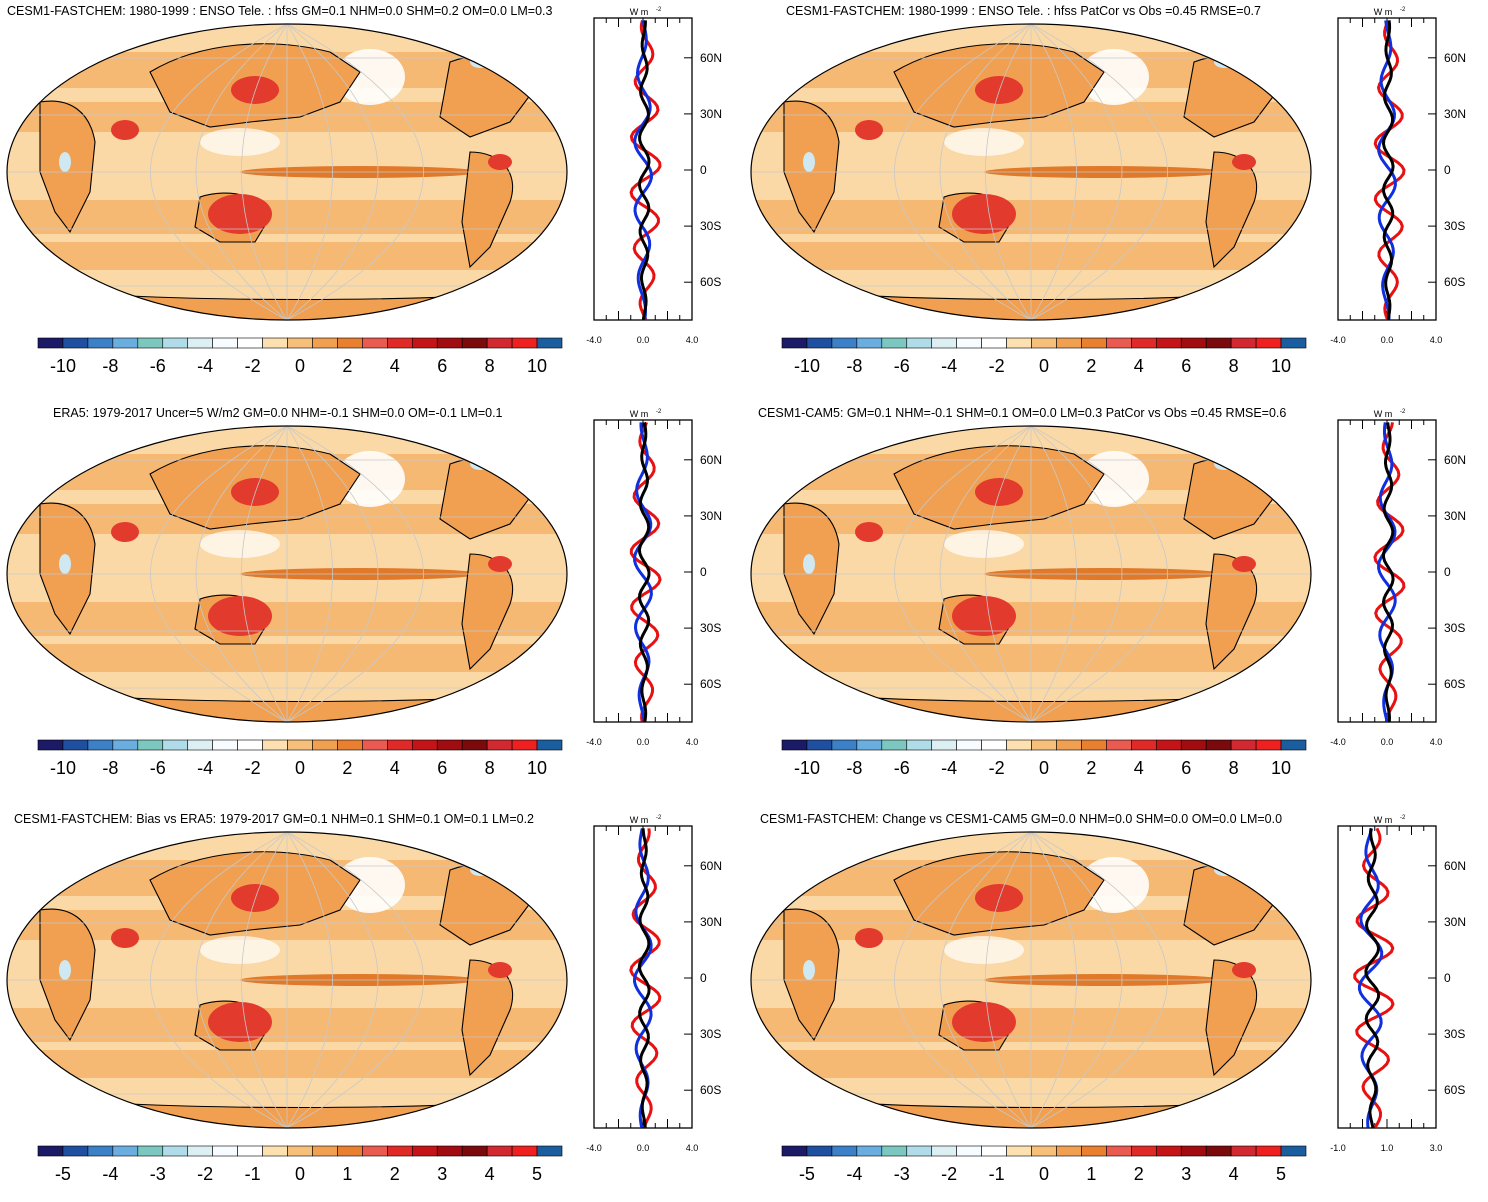 The image size is (1488, 1202). What do you see at coordinates (807, 366) in the screenshot?
I see `colorbar-tick-label: -10` at bounding box center [807, 366].